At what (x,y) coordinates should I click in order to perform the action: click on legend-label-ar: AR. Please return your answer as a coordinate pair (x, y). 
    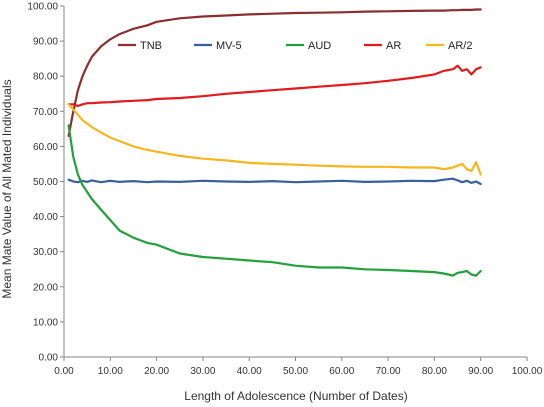
    Looking at the image, I should click on (393, 46).